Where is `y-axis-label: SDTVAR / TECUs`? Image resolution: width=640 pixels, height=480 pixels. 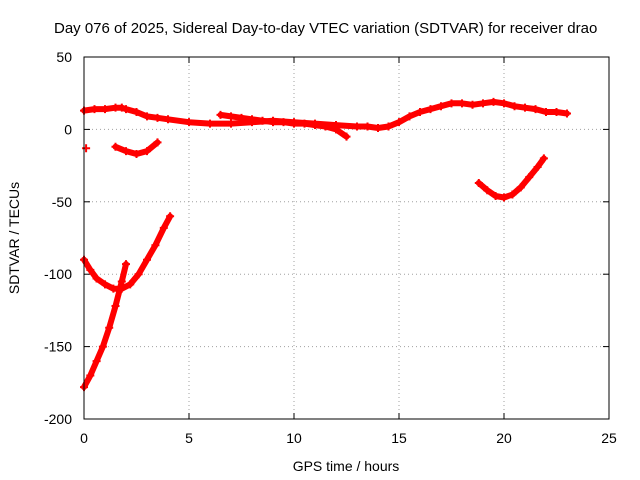
y-axis-label: SDTVAR / TECUs is located at coordinates (14, 238).